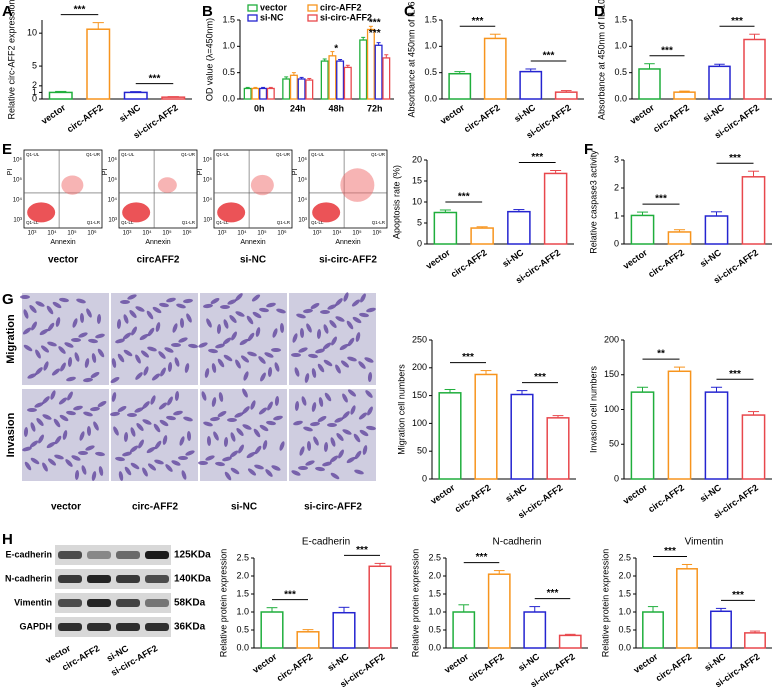  Describe the element at coordinates (190, 627) in the screenshot. I see `size-label: 36KDa` at that location.